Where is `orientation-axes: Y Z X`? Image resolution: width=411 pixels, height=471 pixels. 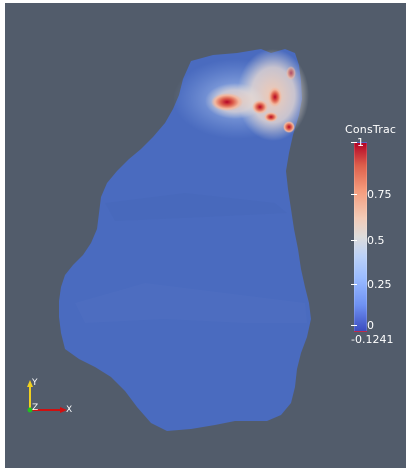
orientation-axes: Y Z X is located at coordinates (48, 398).